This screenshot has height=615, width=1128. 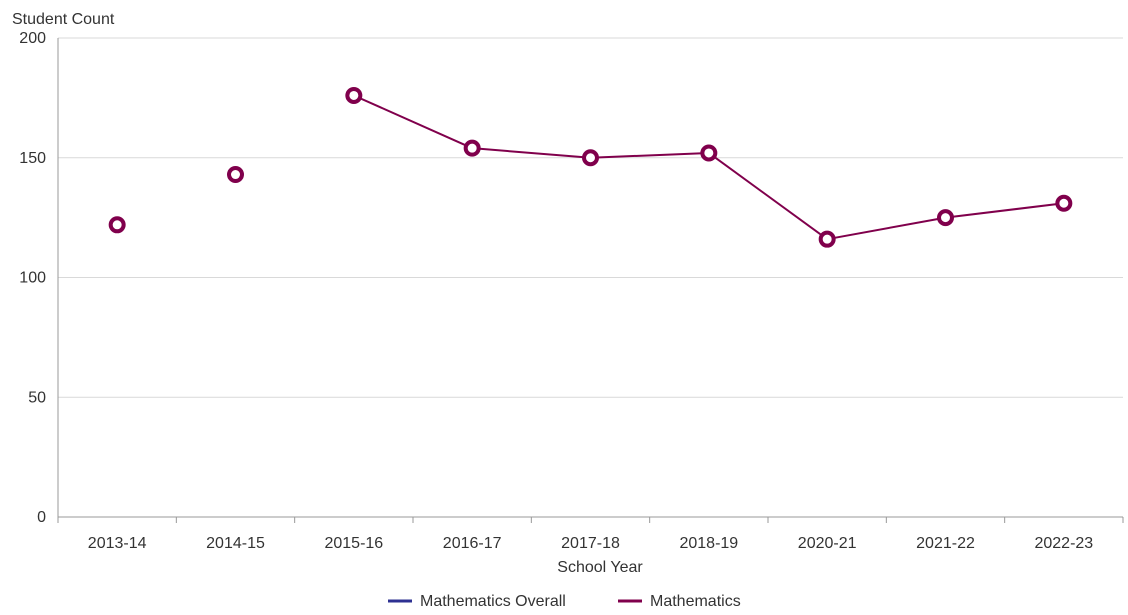 What do you see at coordinates (235, 543) in the screenshot?
I see `x-tick-label: 2014-15` at bounding box center [235, 543].